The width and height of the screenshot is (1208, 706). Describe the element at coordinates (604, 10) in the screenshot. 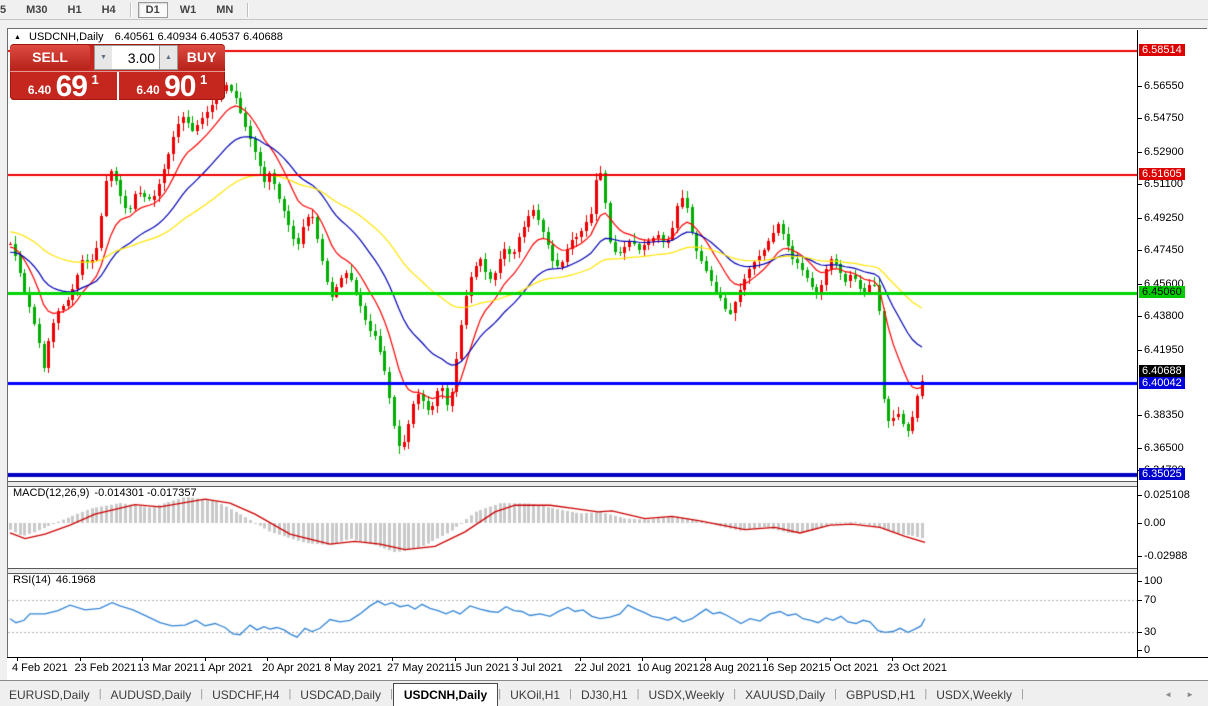

I see `timeframe-toolbar: 5 M30 H1 H4 D1 W1 MN` at that location.